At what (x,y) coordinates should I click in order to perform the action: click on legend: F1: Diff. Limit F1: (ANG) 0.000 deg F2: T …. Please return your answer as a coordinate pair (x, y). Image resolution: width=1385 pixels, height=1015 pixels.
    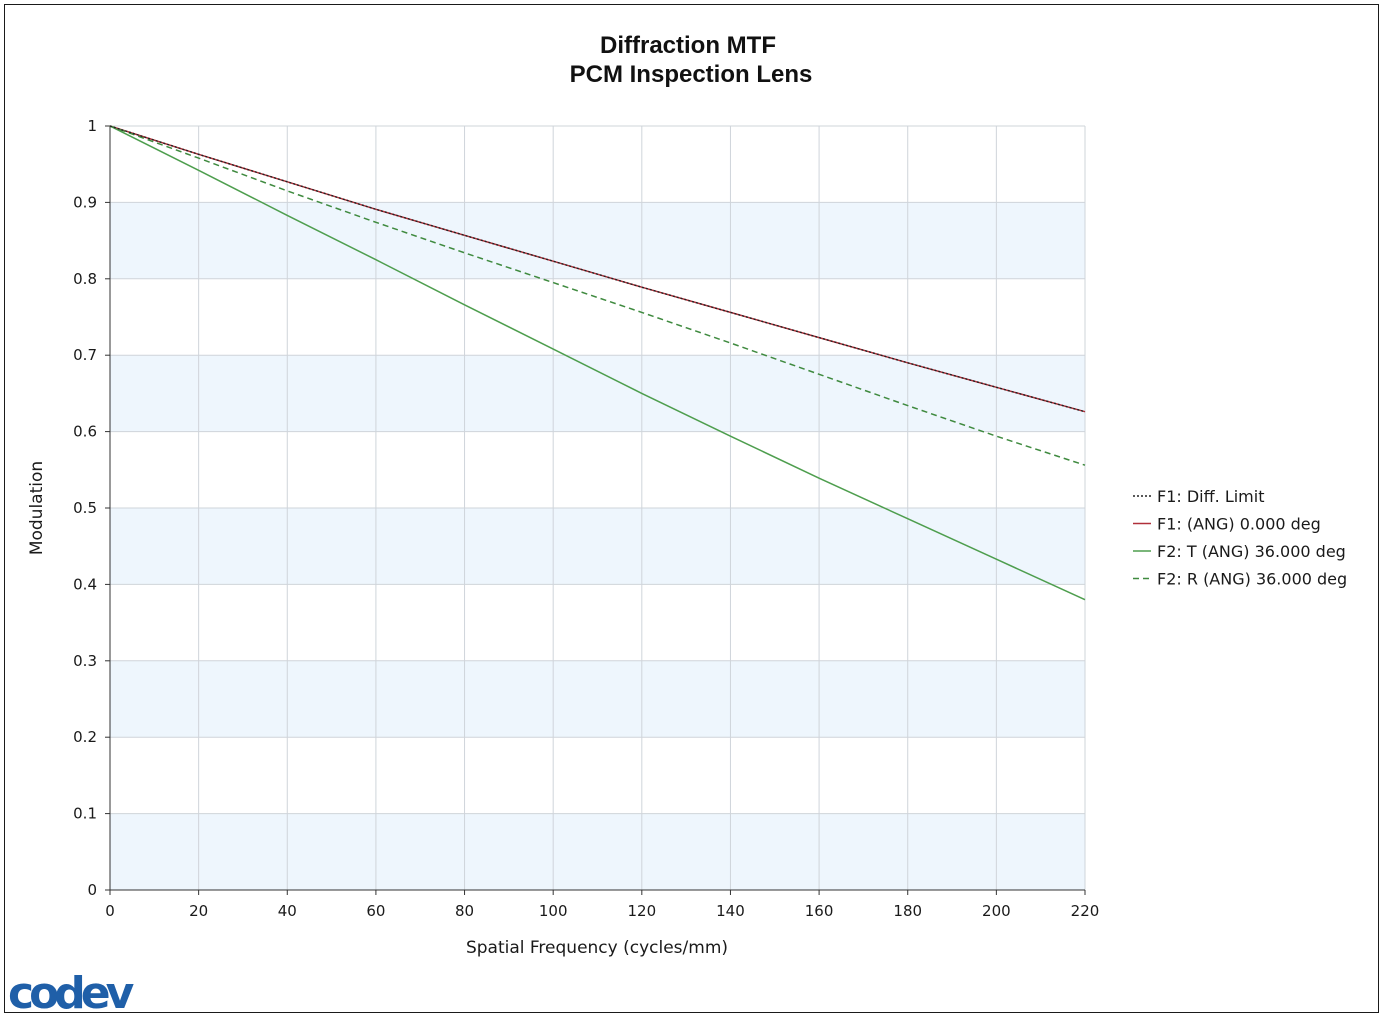
    Looking at the image, I should click on (1240, 538).